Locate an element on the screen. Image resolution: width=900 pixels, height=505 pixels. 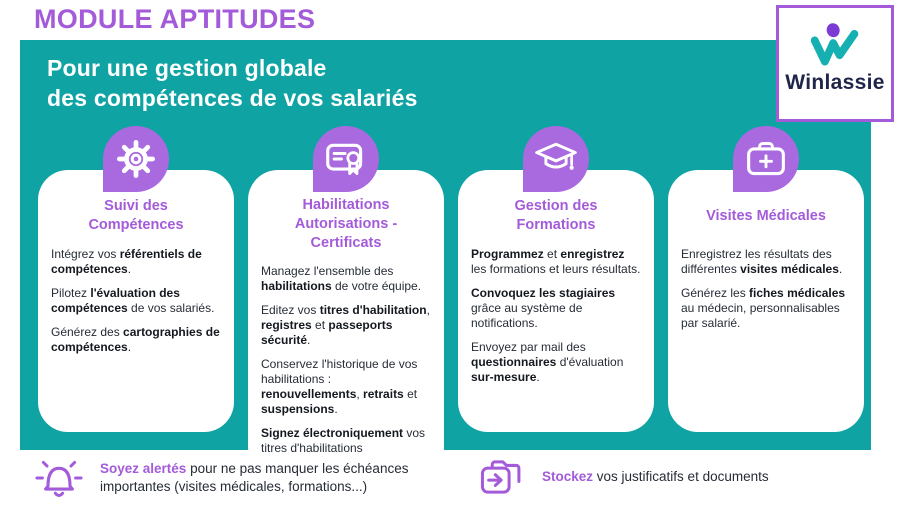
card-title: Visites Médicales is located at coordinates (766, 215).